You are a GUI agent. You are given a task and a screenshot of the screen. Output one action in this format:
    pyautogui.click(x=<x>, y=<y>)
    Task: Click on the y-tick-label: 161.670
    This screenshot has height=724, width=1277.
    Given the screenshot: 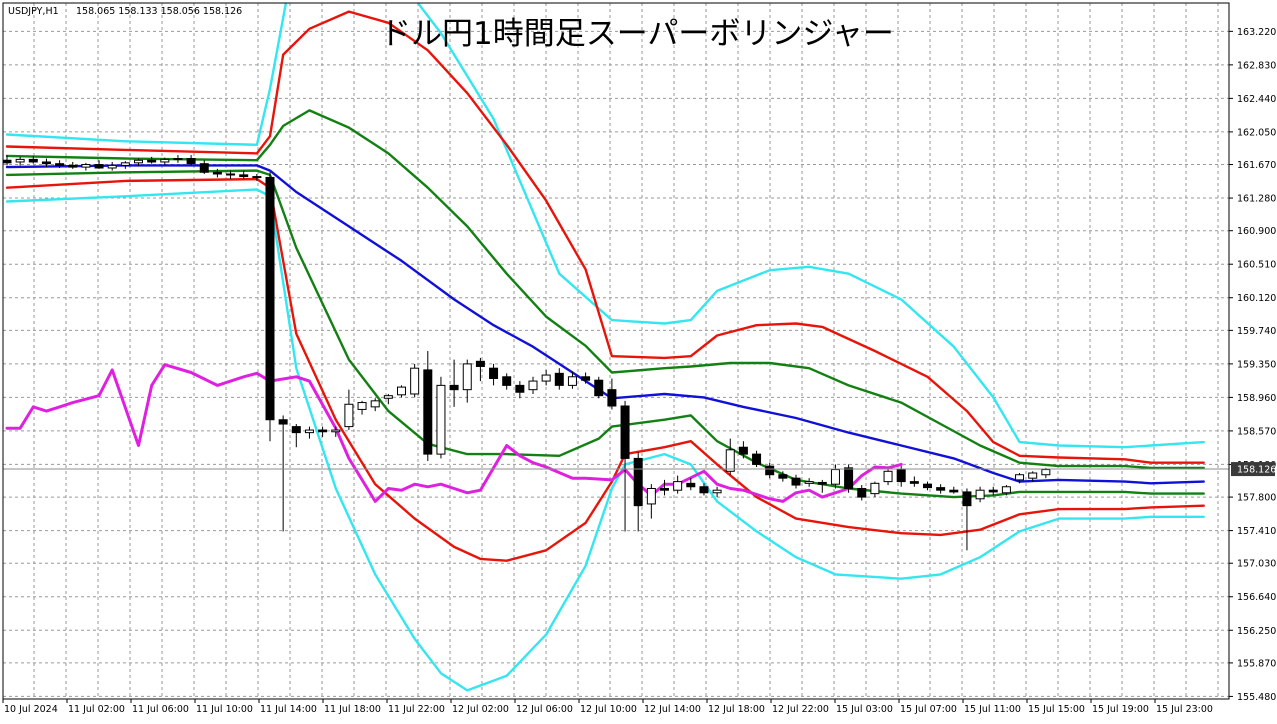 What is the action you would take?
    pyautogui.click(x=1256, y=165)
    